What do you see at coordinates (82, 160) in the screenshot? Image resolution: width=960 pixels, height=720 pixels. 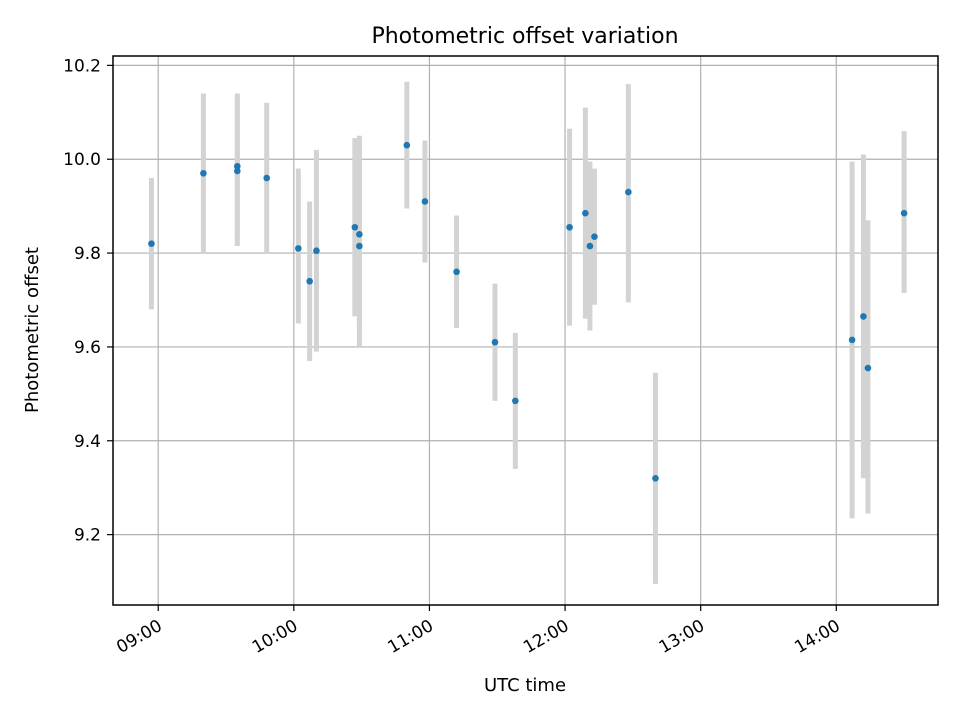 I see `y-tick-label: 10.0` at bounding box center [82, 160].